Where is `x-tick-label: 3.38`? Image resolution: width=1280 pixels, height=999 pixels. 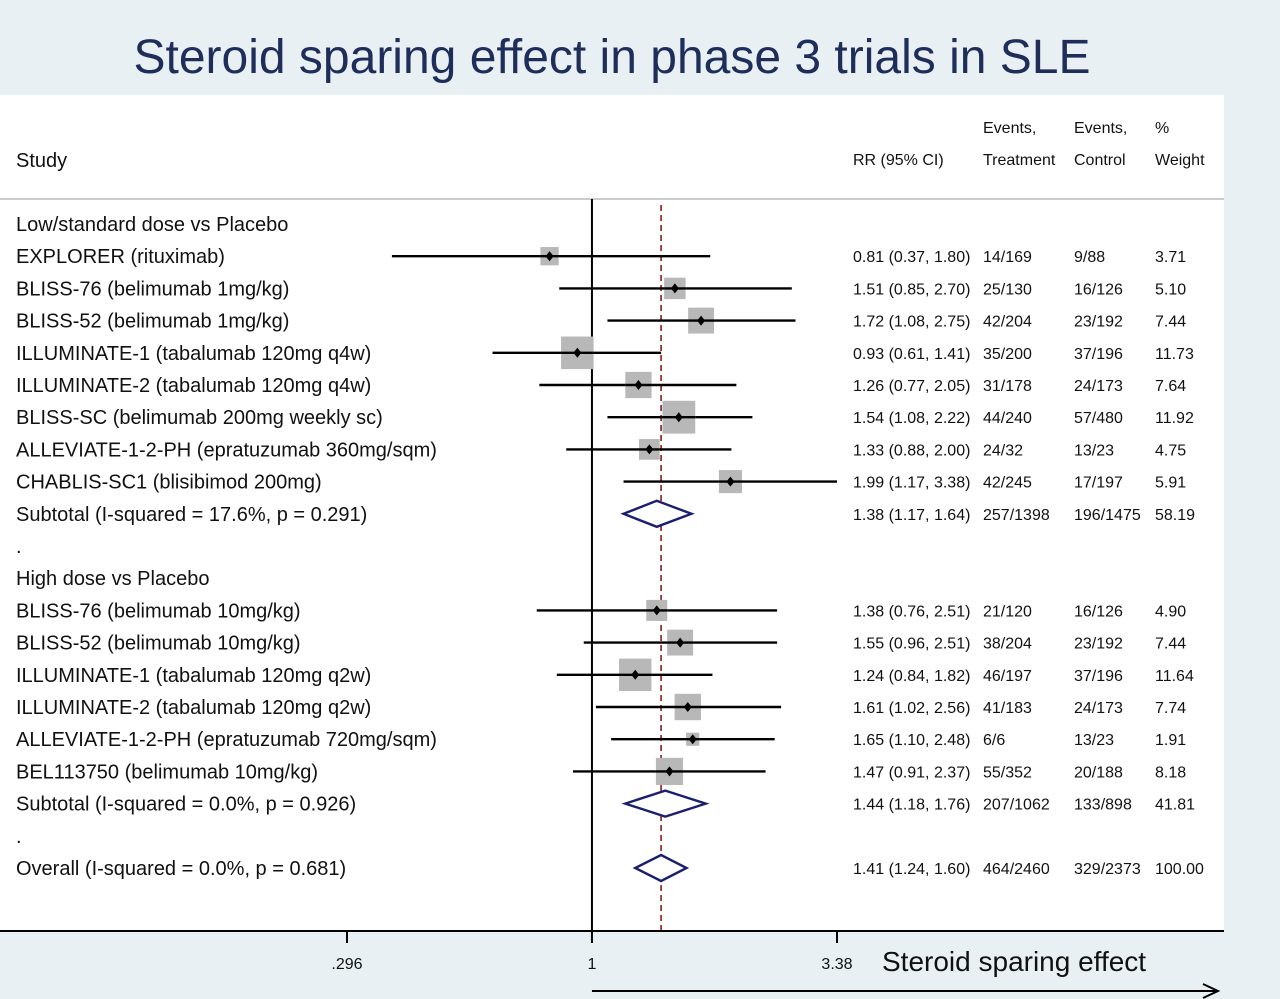
x-tick-label: 3.38 is located at coordinates (836, 964).